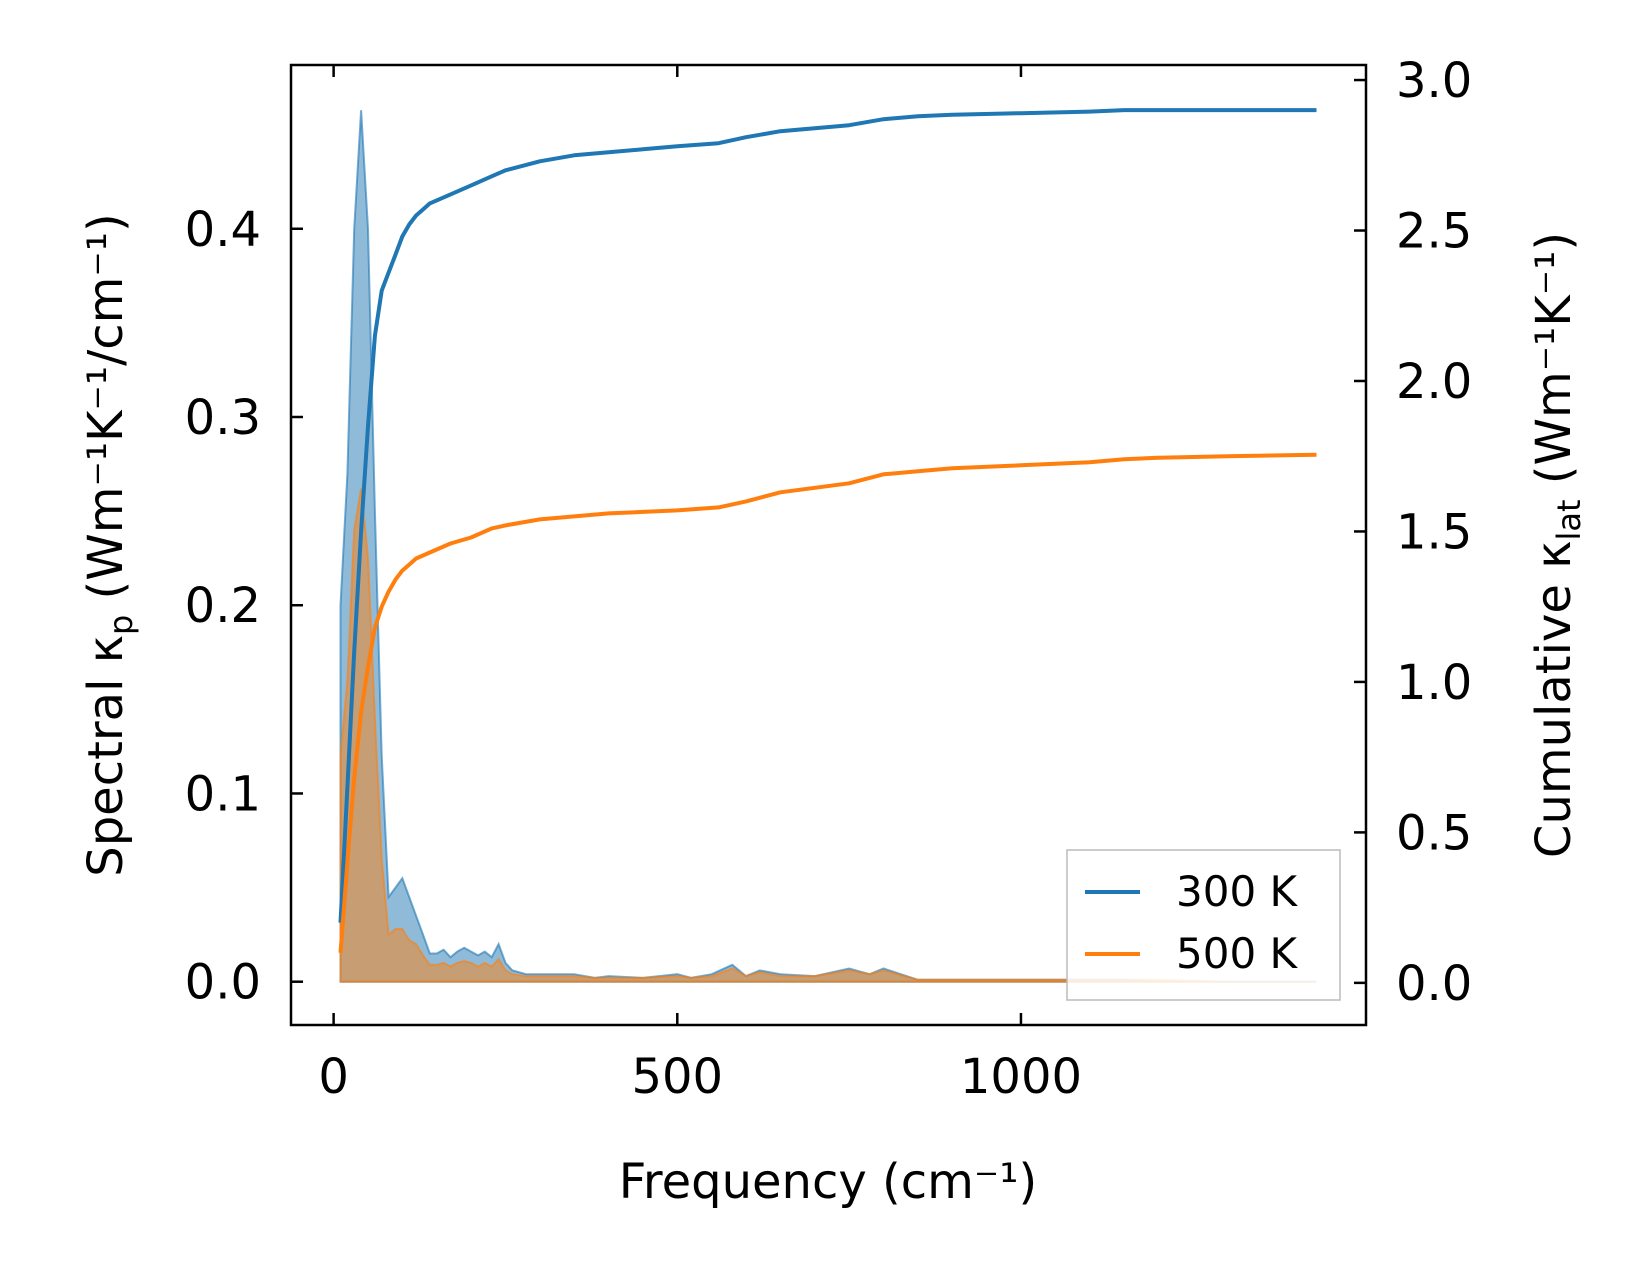 Image resolution: width=1642 pixels, height=1270 pixels. What do you see at coordinates (223, 230) in the screenshot?
I see `y-left-tick-label: 0.4` at bounding box center [223, 230].